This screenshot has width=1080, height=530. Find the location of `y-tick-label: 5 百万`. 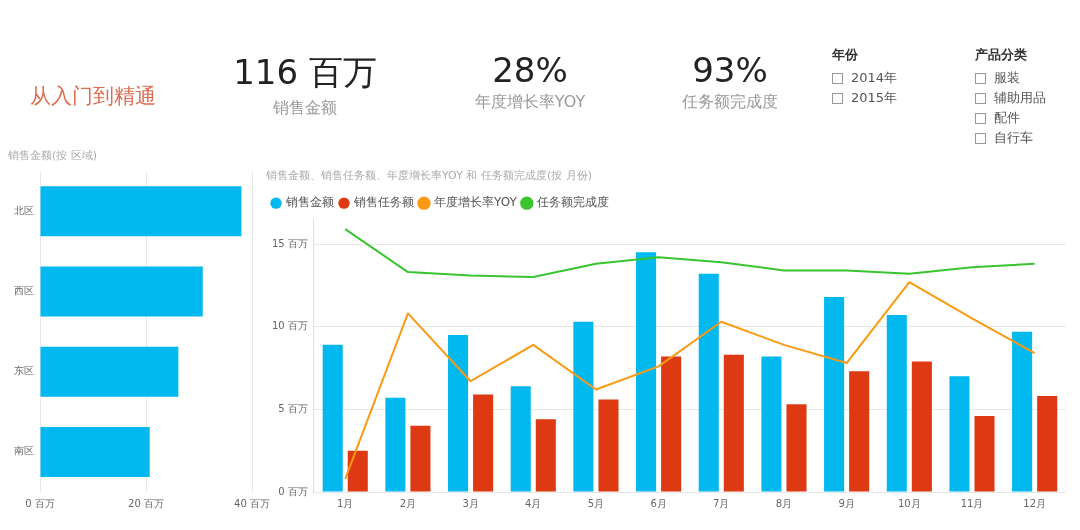

y-tick-label: 5 百万 is located at coordinates (293, 408).